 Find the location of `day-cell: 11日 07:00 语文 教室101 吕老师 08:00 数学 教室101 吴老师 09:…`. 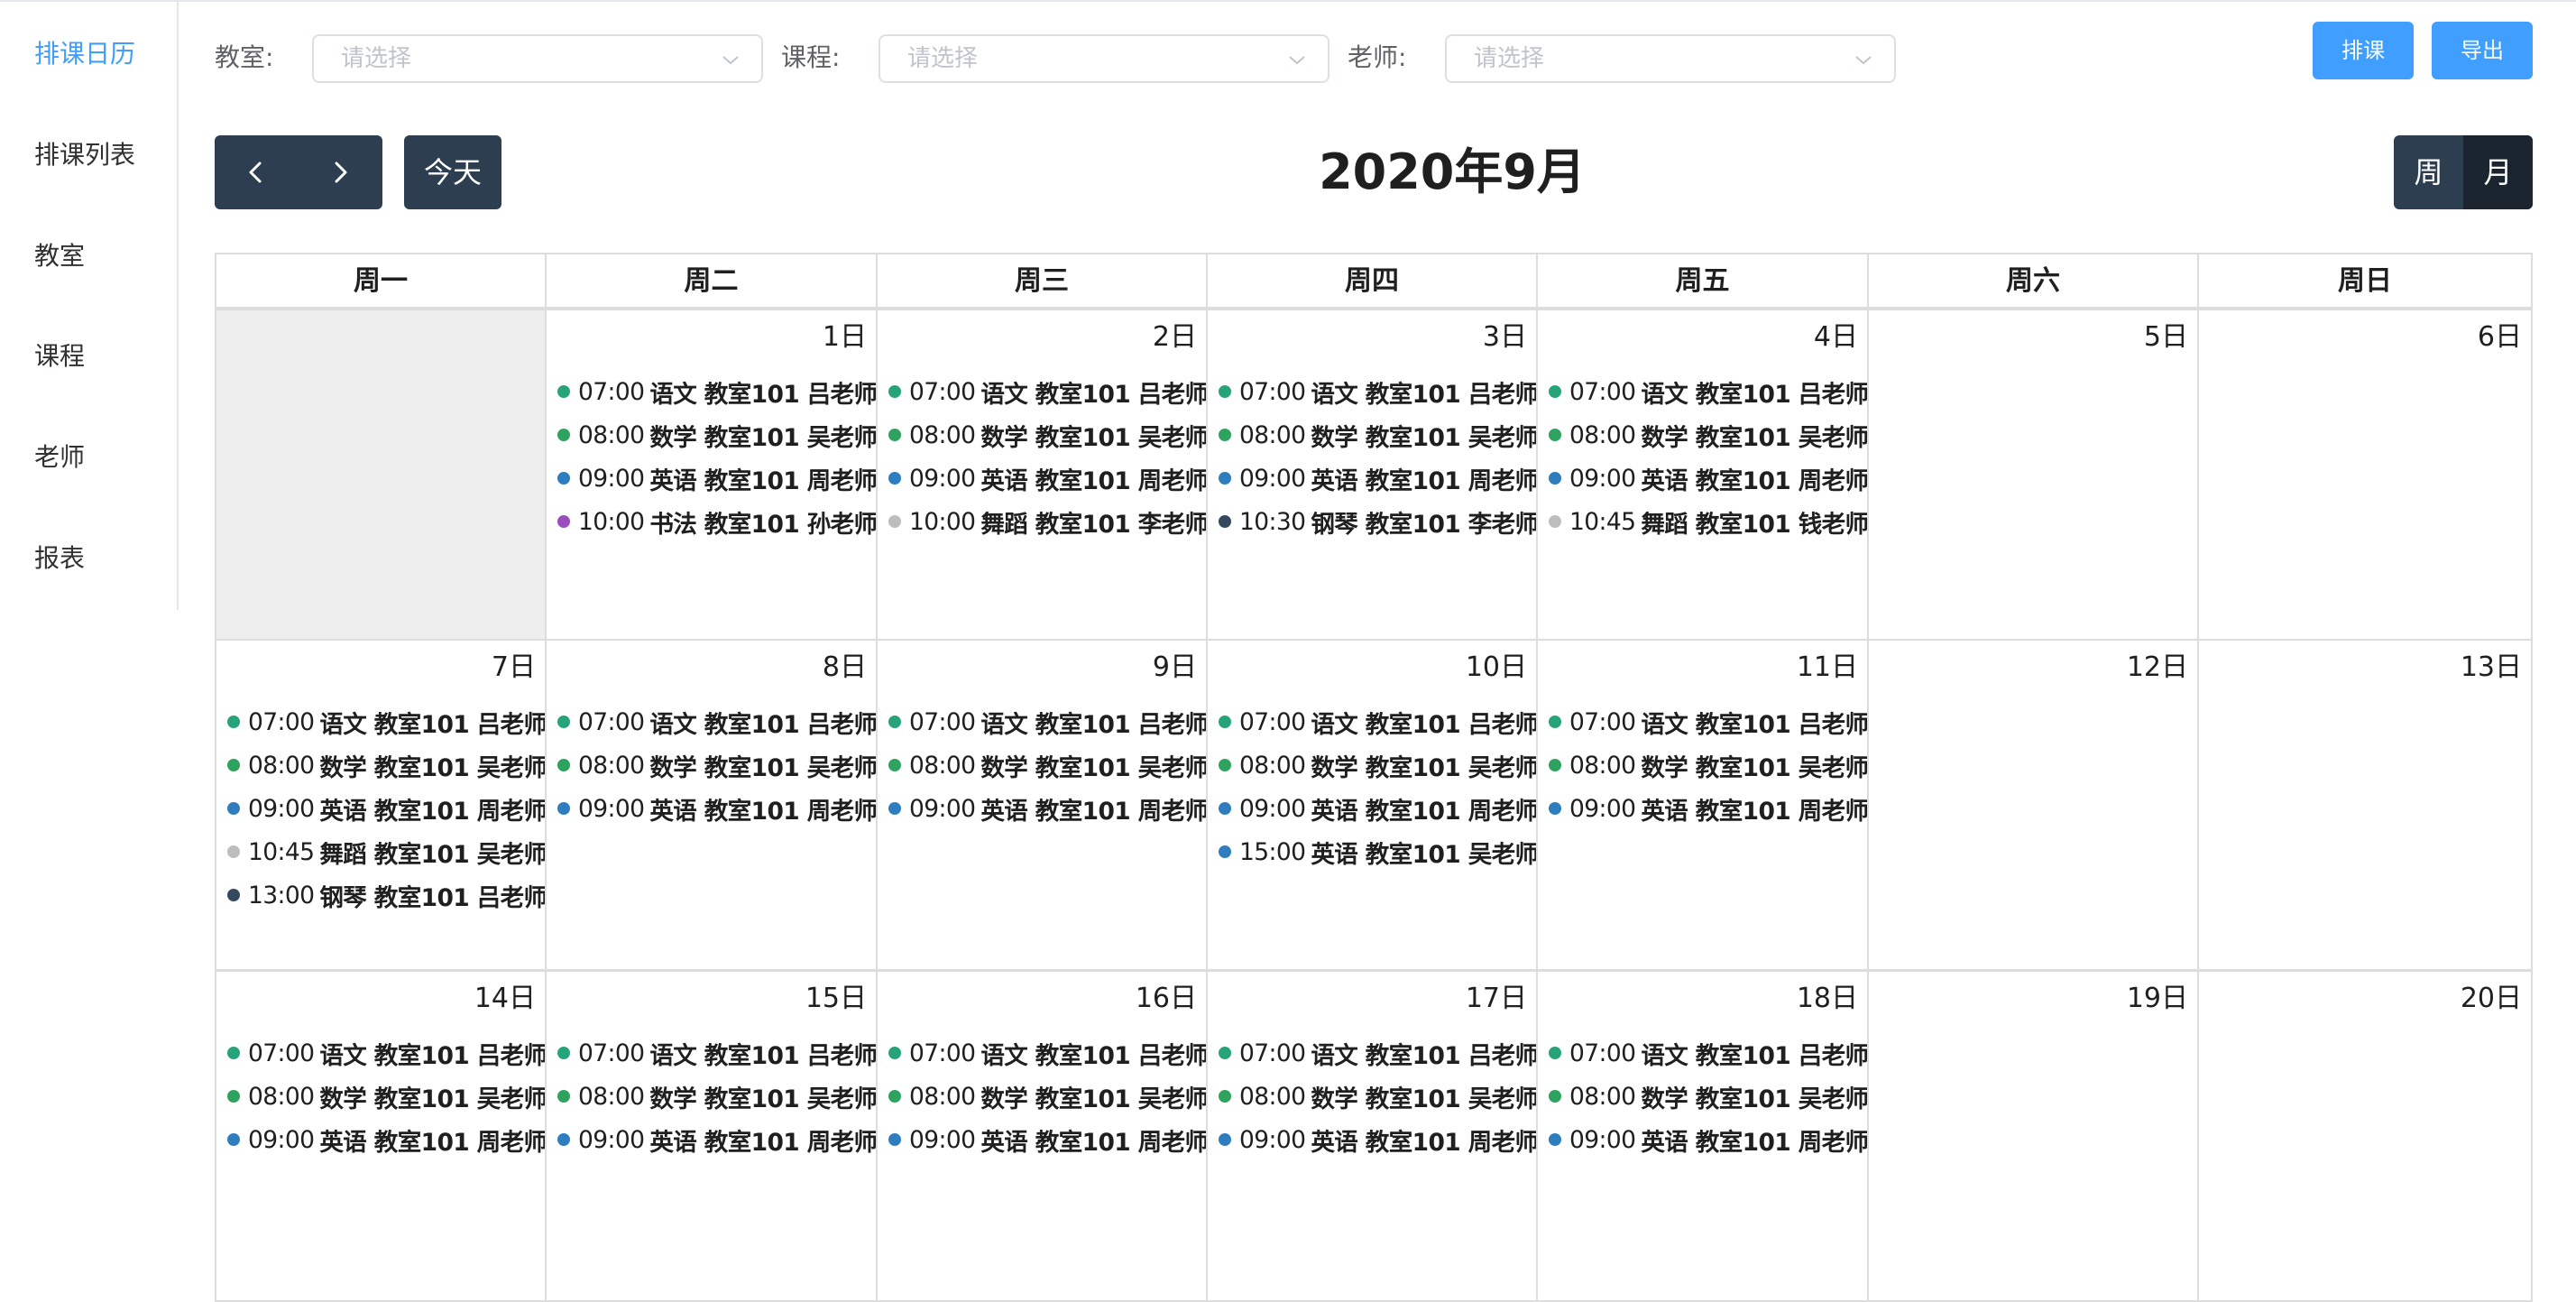

day-cell: 11日 07:00 语文 教室101 吕老师 08:00 数学 教室101 吴老师 09:… is located at coordinates (1702, 805).